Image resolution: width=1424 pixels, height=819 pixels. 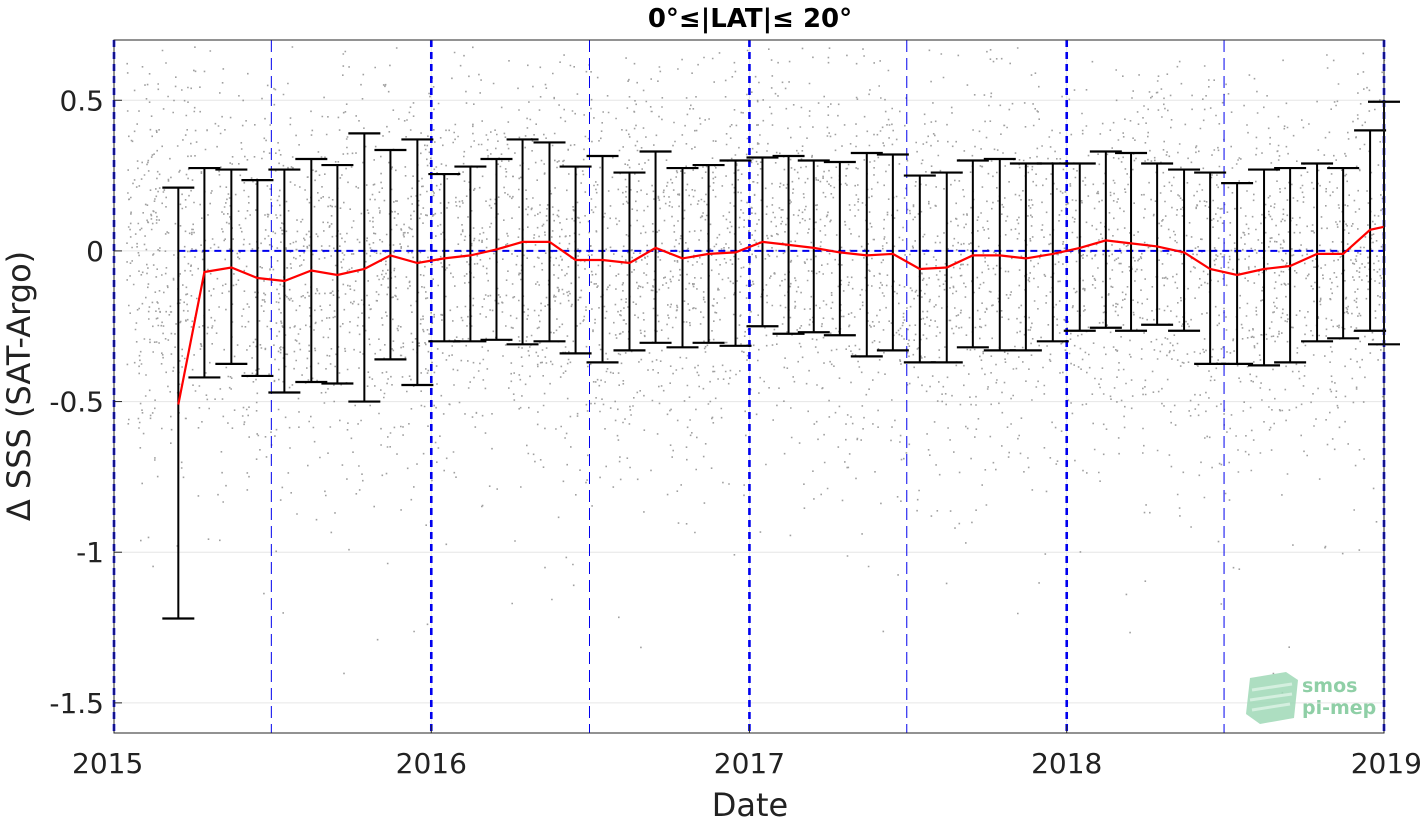 What do you see at coordinates (1271, 697) in the screenshot?
I see `logo-emblem-stripes` at bounding box center [1271, 697].